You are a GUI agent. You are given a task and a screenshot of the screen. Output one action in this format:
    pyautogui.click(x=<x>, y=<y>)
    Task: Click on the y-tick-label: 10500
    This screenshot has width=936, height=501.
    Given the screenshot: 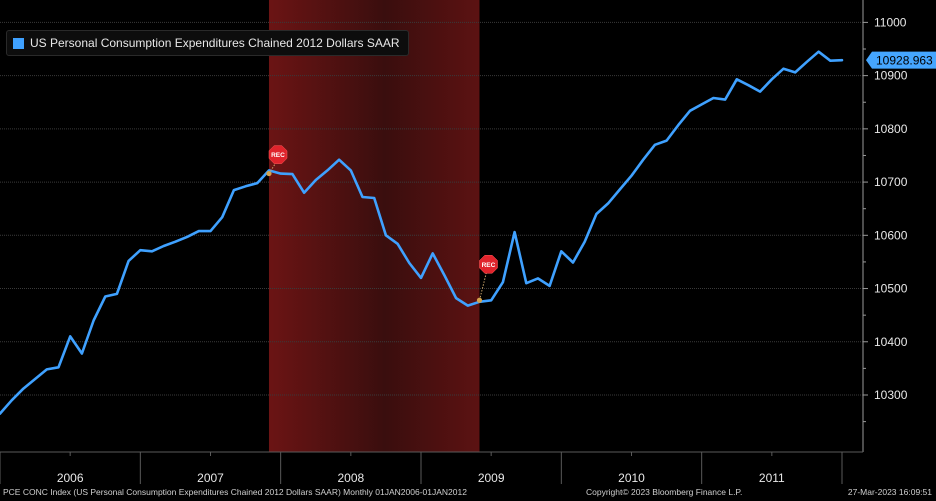 What is the action you would take?
    pyautogui.click(x=891, y=289)
    